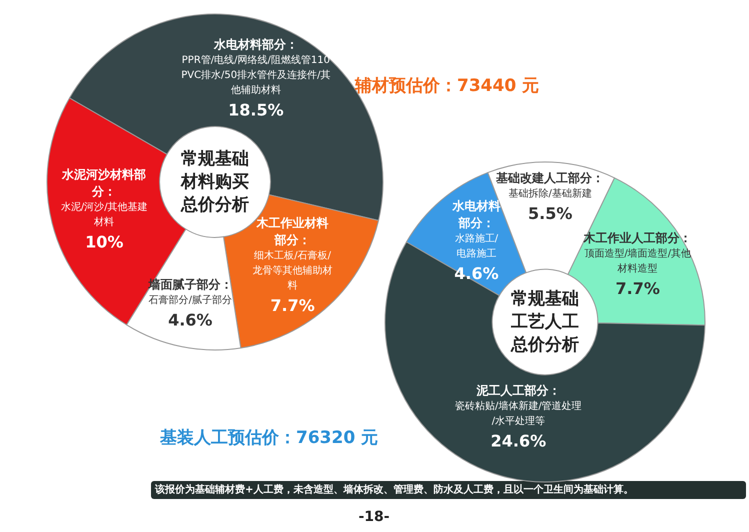 This screenshot has width=749, height=532. Describe the element at coordinates (104, 242) in the screenshot. I see `data-label: 10%` at that location.